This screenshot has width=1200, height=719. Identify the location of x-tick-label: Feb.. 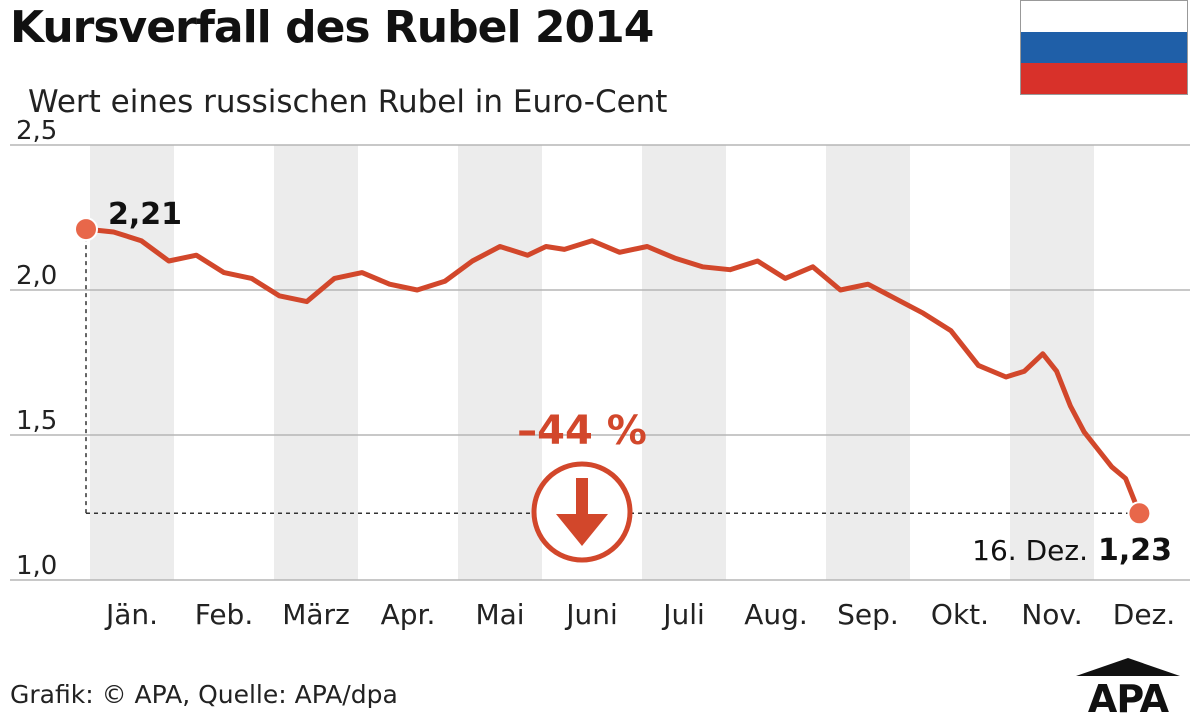
(224, 614).